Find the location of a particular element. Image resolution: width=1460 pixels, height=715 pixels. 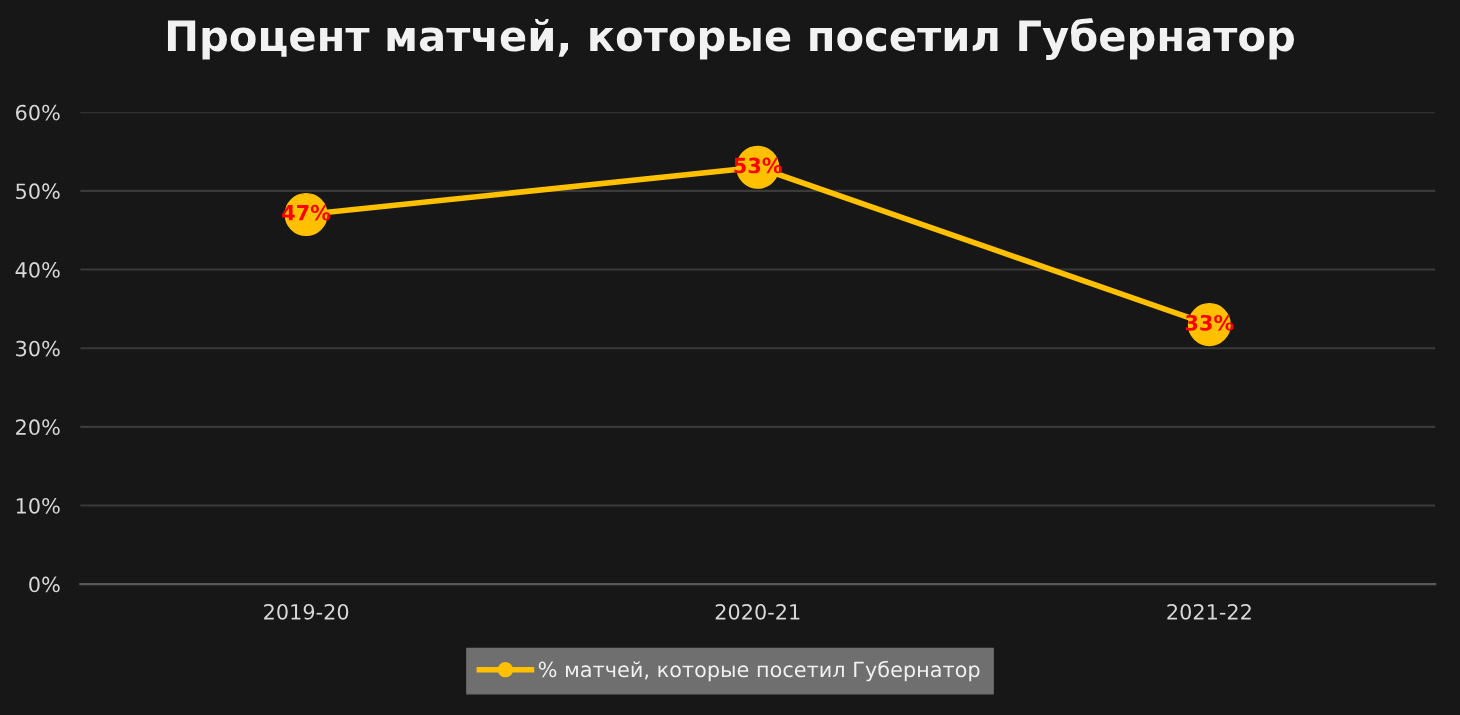

y-tick-label: 50% is located at coordinates (38, 191).